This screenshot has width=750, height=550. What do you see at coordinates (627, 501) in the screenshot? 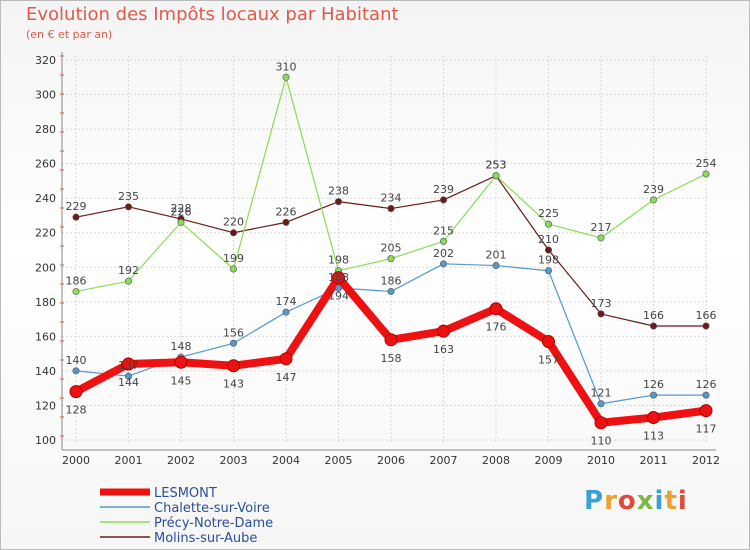
I see `logo-letter: o` at bounding box center [627, 501].